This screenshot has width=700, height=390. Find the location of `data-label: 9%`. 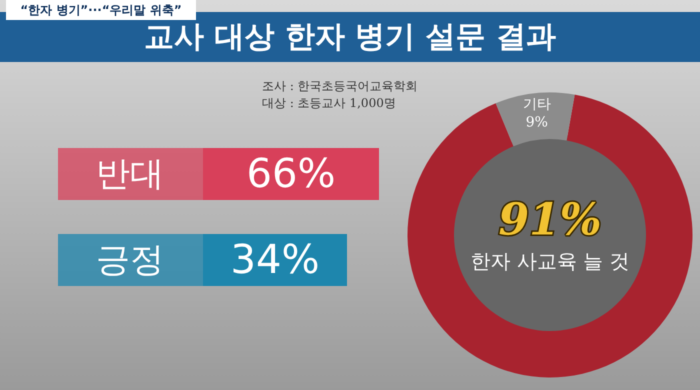

data-label: 9% is located at coordinates (537, 122).